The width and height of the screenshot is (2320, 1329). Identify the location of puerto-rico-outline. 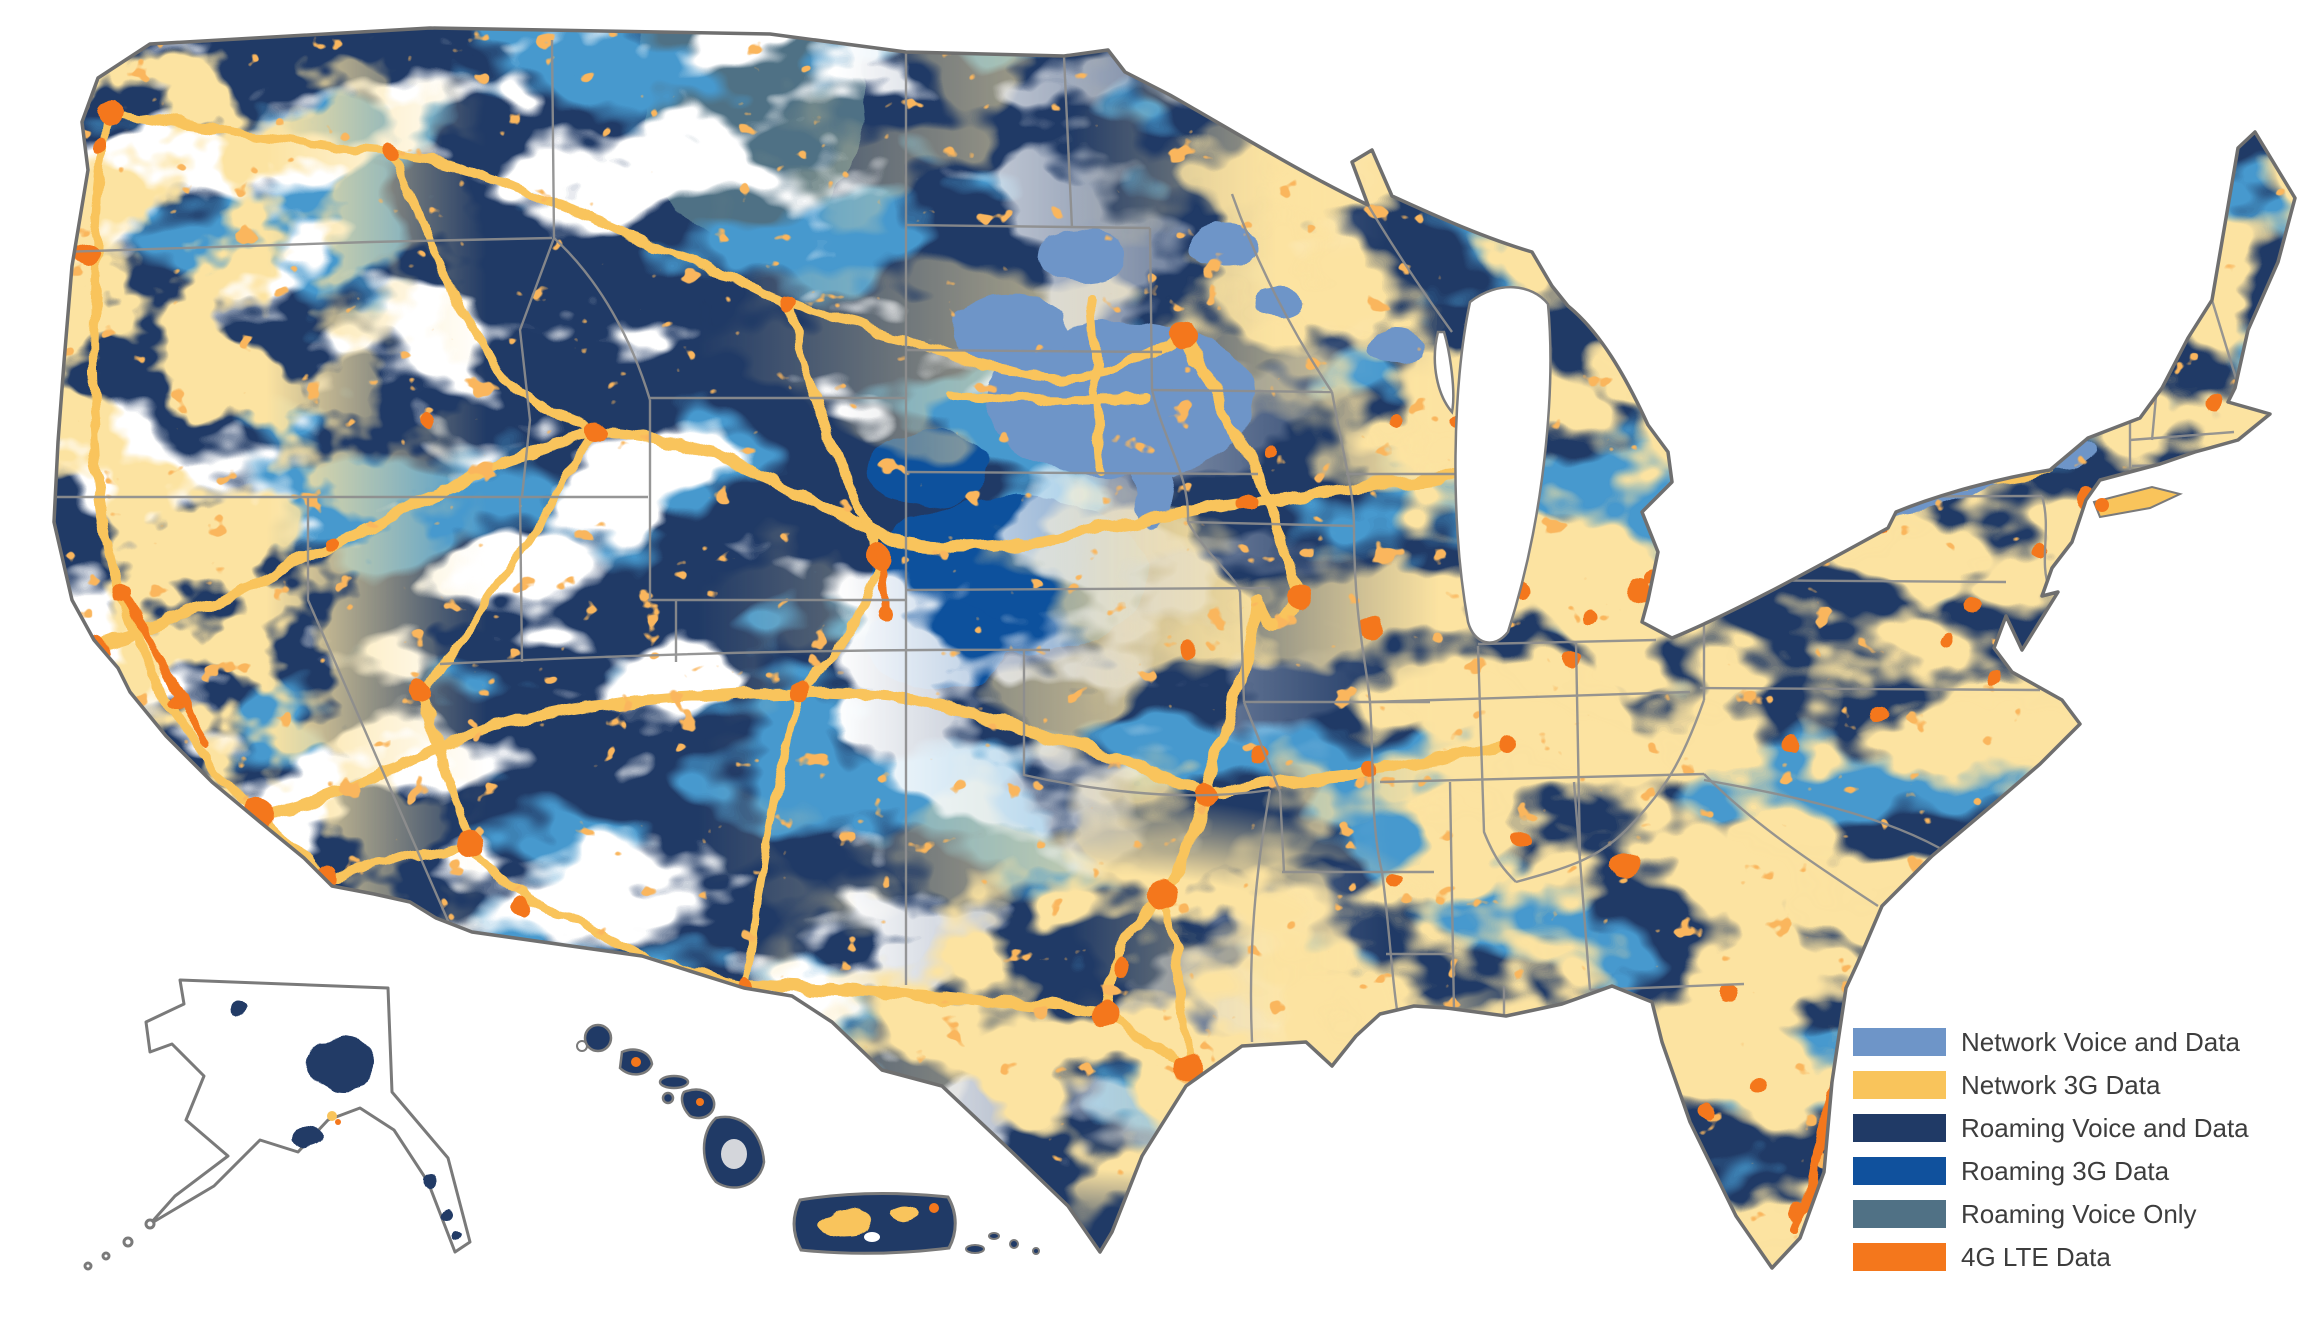
(874, 1223).